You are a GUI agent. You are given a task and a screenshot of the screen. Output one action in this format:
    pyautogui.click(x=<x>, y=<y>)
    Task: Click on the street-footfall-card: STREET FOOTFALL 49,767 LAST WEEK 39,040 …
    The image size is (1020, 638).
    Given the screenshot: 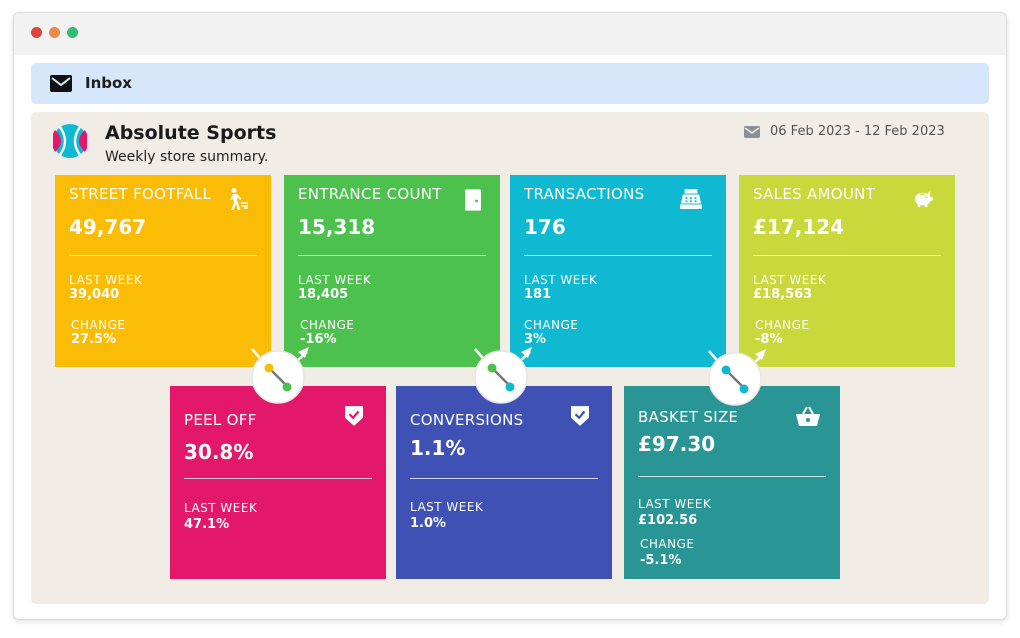 What is the action you would take?
    pyautogui.click(x=163, y=271)
    